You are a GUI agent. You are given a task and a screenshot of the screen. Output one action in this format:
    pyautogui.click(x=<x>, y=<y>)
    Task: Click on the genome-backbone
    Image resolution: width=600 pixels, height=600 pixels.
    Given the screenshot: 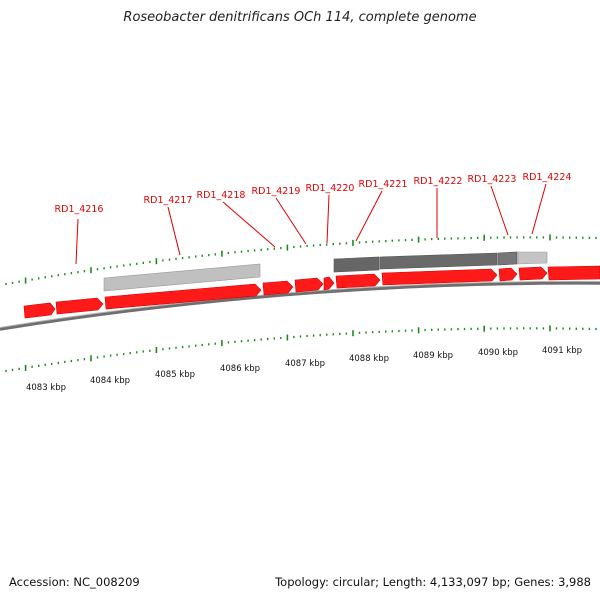 What is the action you would take?
    pyautogui.click(x=300, y=306)
    